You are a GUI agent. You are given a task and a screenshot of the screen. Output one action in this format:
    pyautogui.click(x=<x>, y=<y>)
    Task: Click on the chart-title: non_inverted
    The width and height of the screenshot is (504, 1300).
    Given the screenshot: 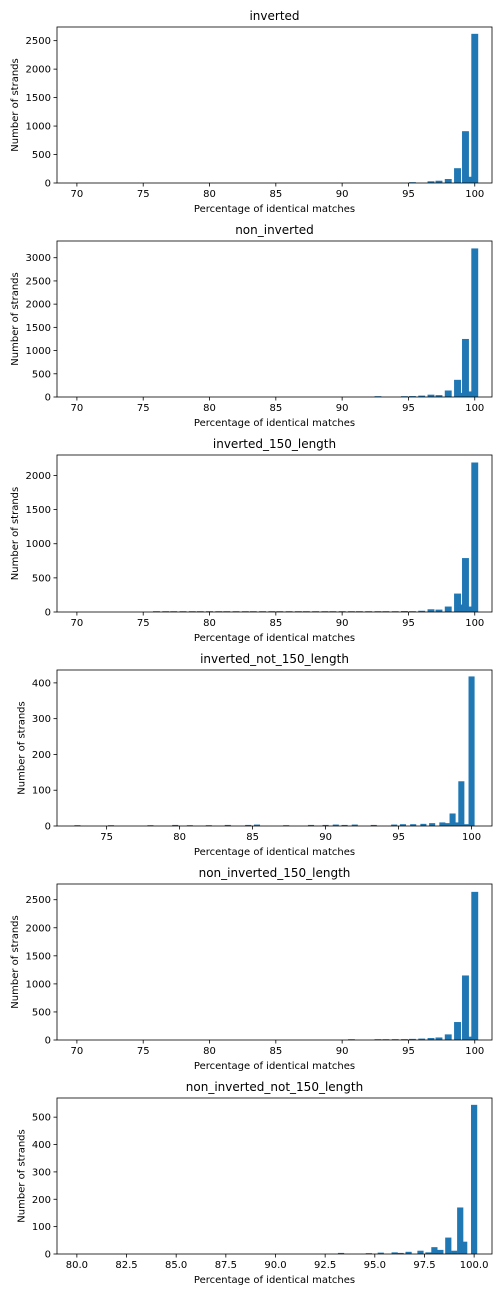 What is the action you would take?
    pyautogui.click(x=274, y=230)
    